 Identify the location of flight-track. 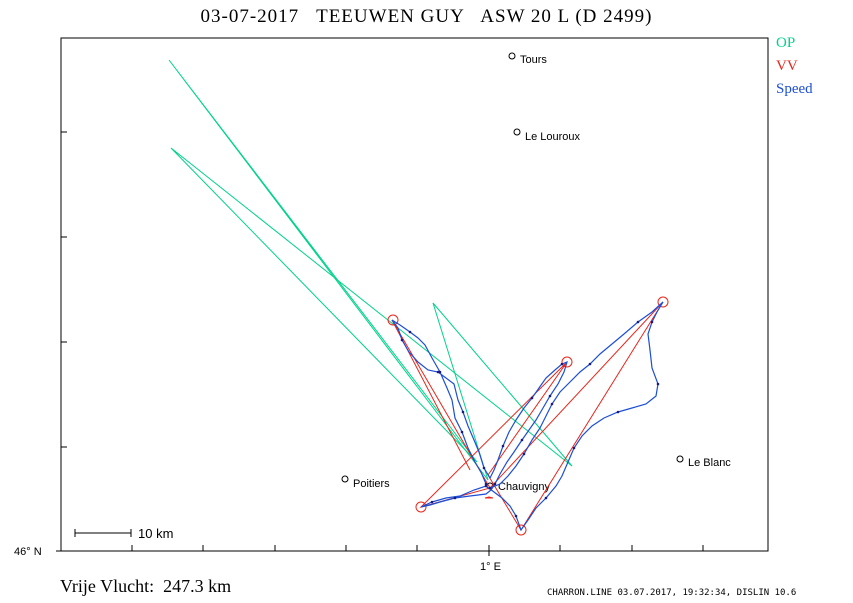
(527, 416).